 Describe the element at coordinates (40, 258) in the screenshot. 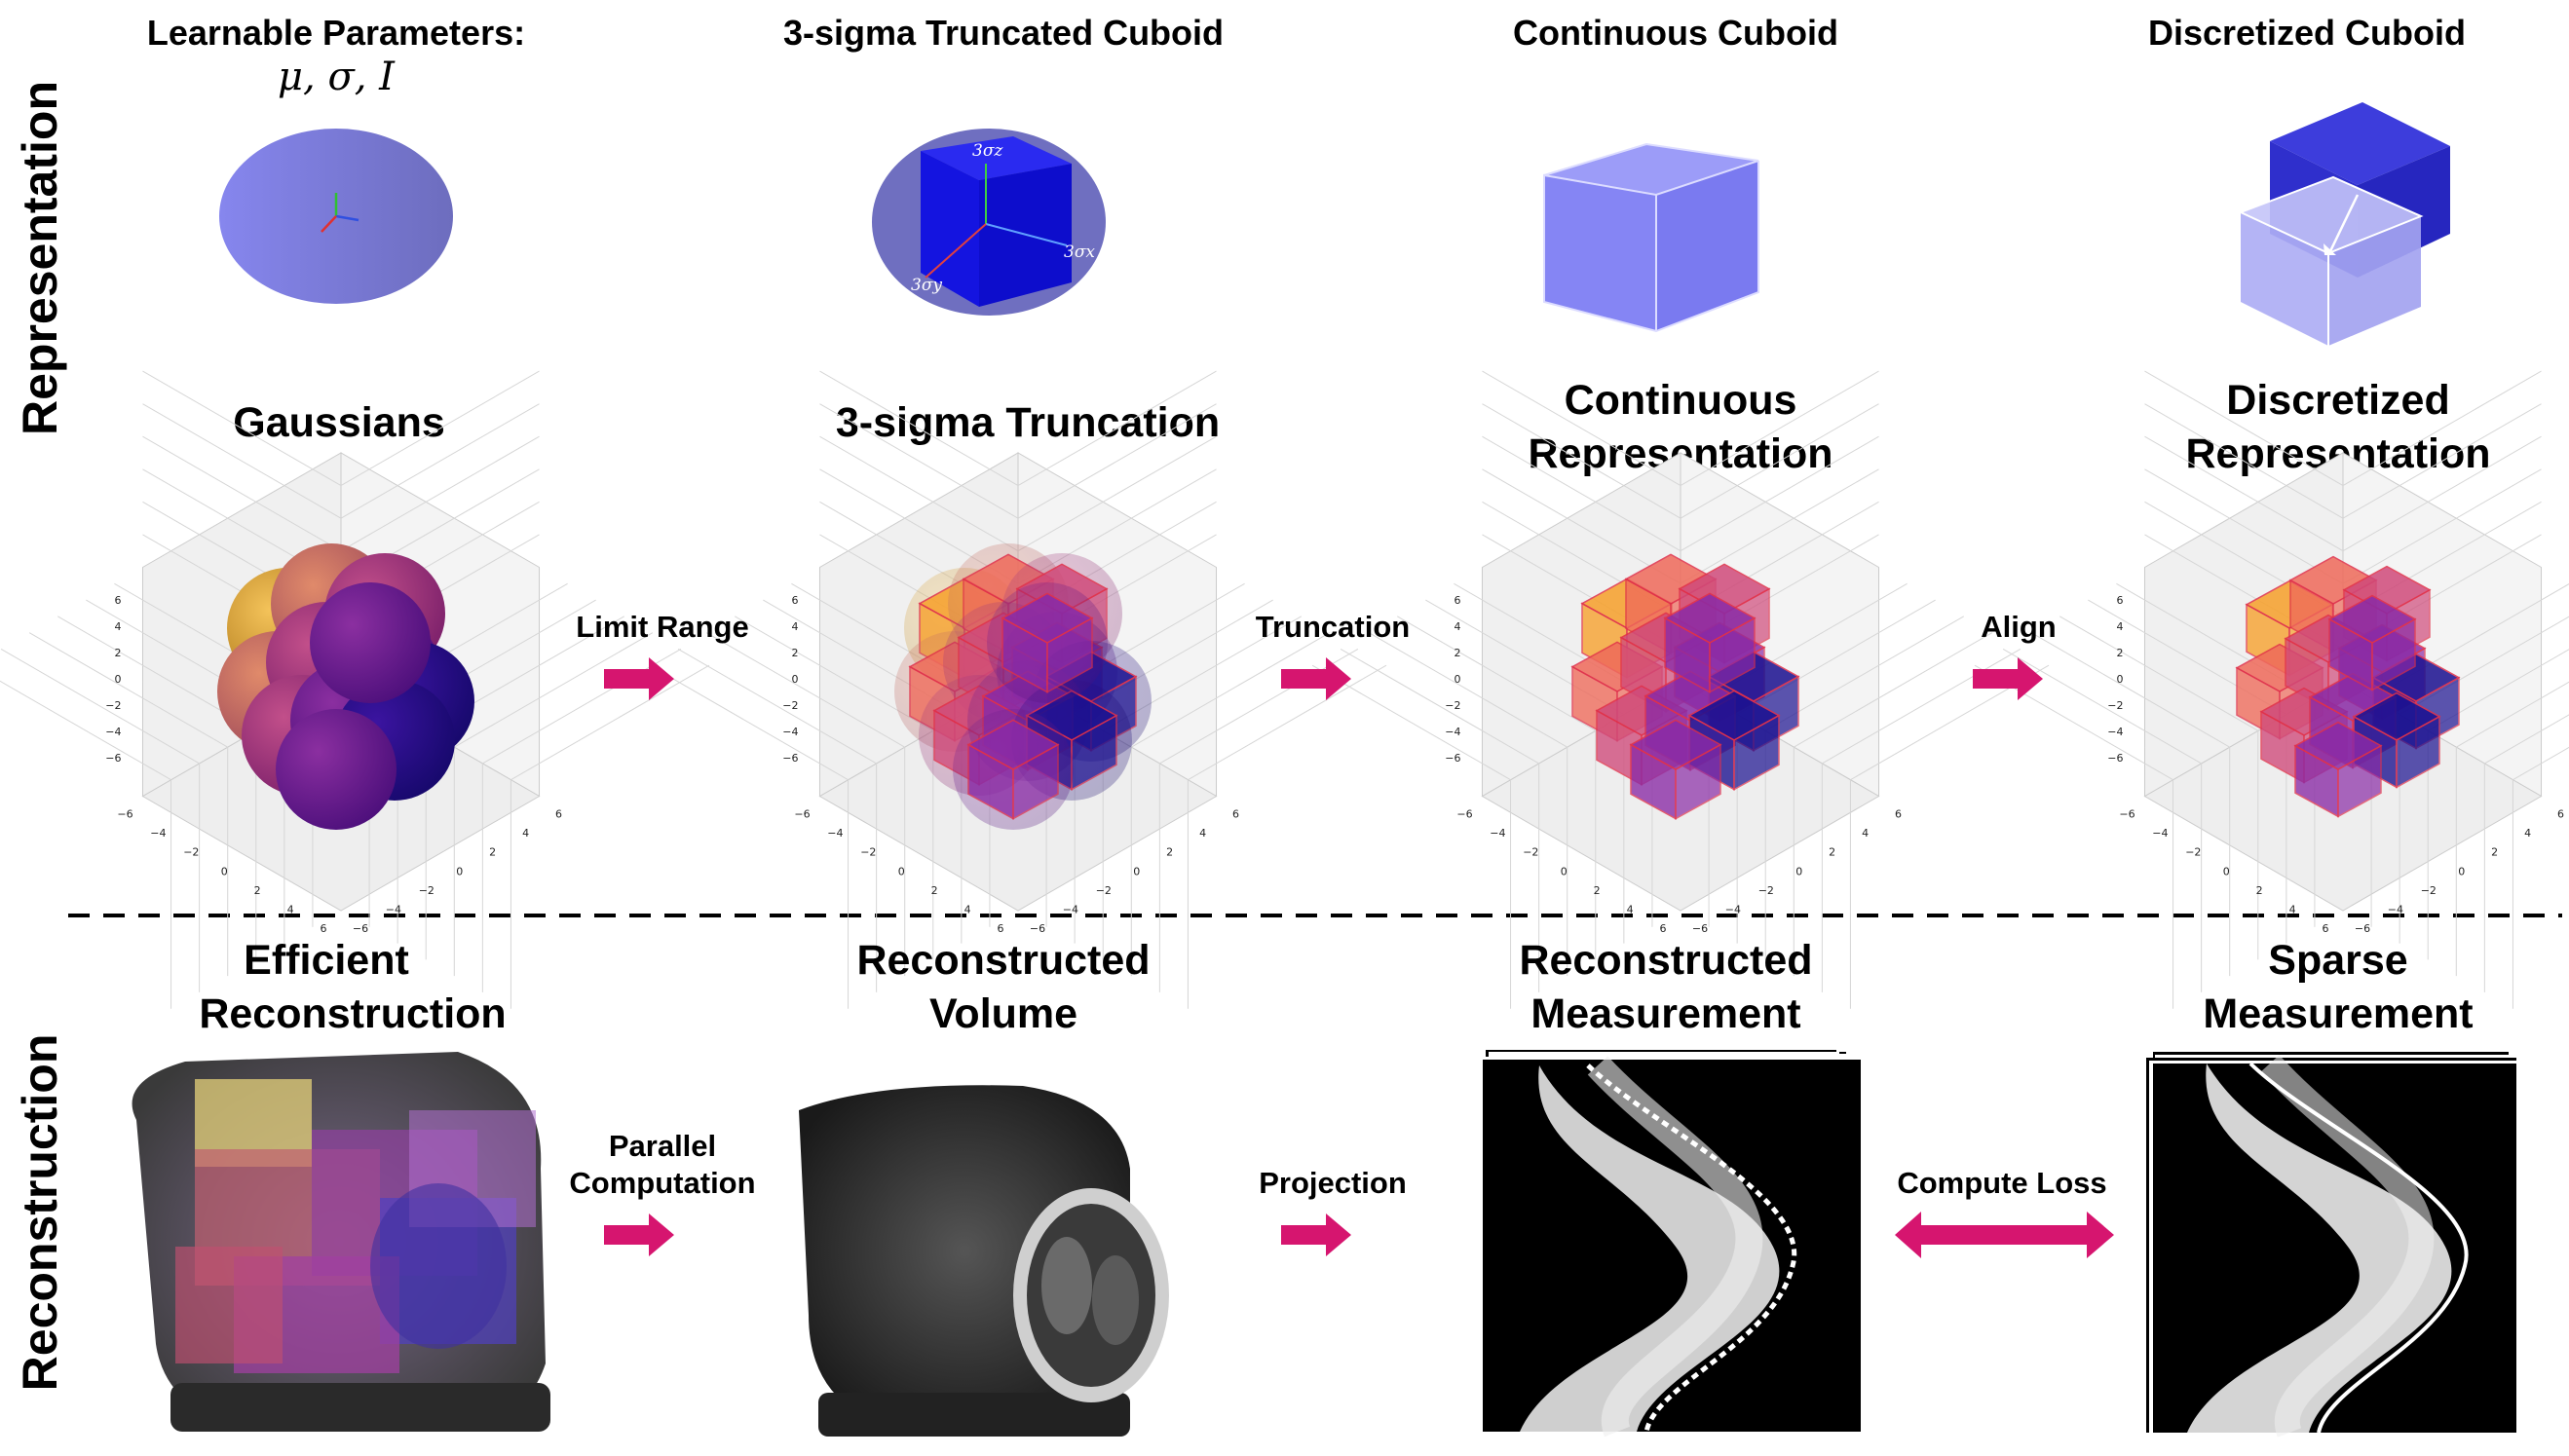

I see `side-label-representation: Representation` at that location.